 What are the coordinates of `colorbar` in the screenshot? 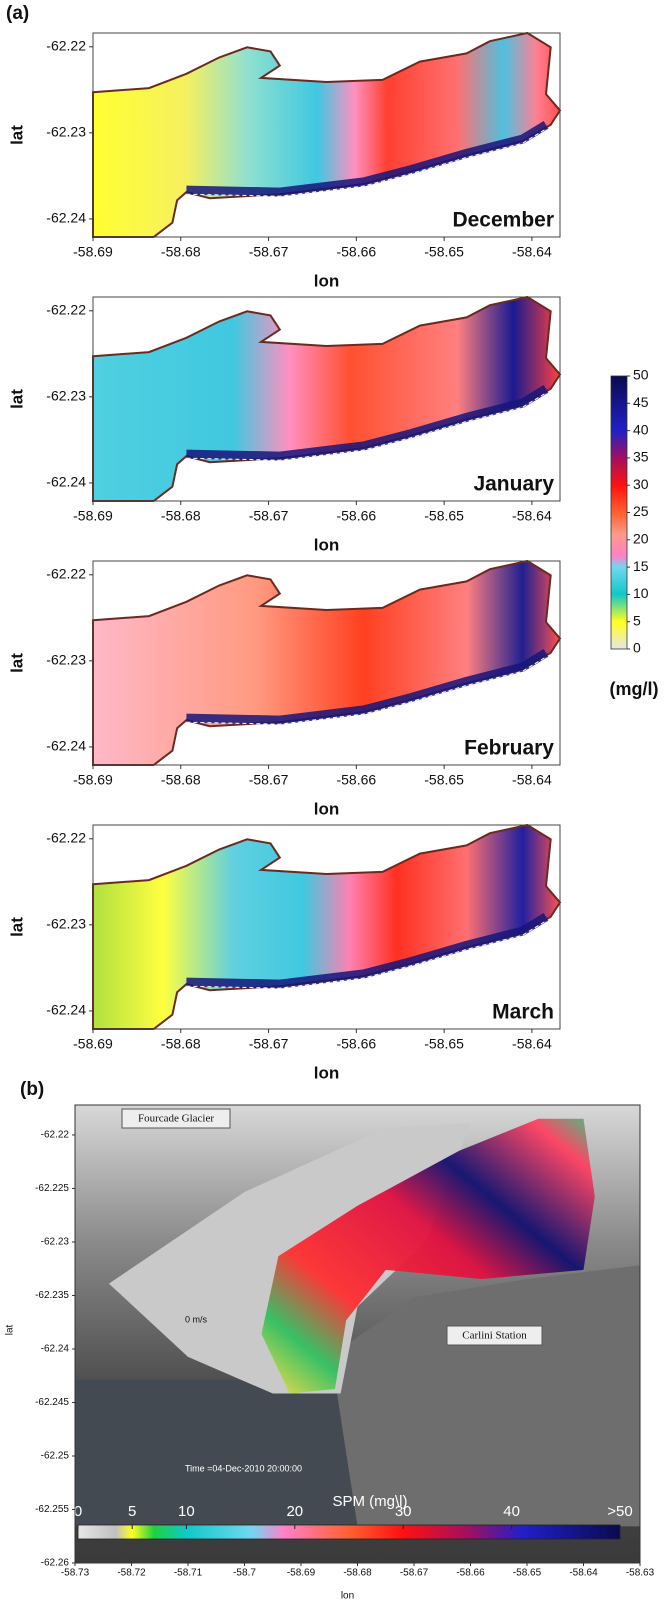 It's located at (349, 1532).